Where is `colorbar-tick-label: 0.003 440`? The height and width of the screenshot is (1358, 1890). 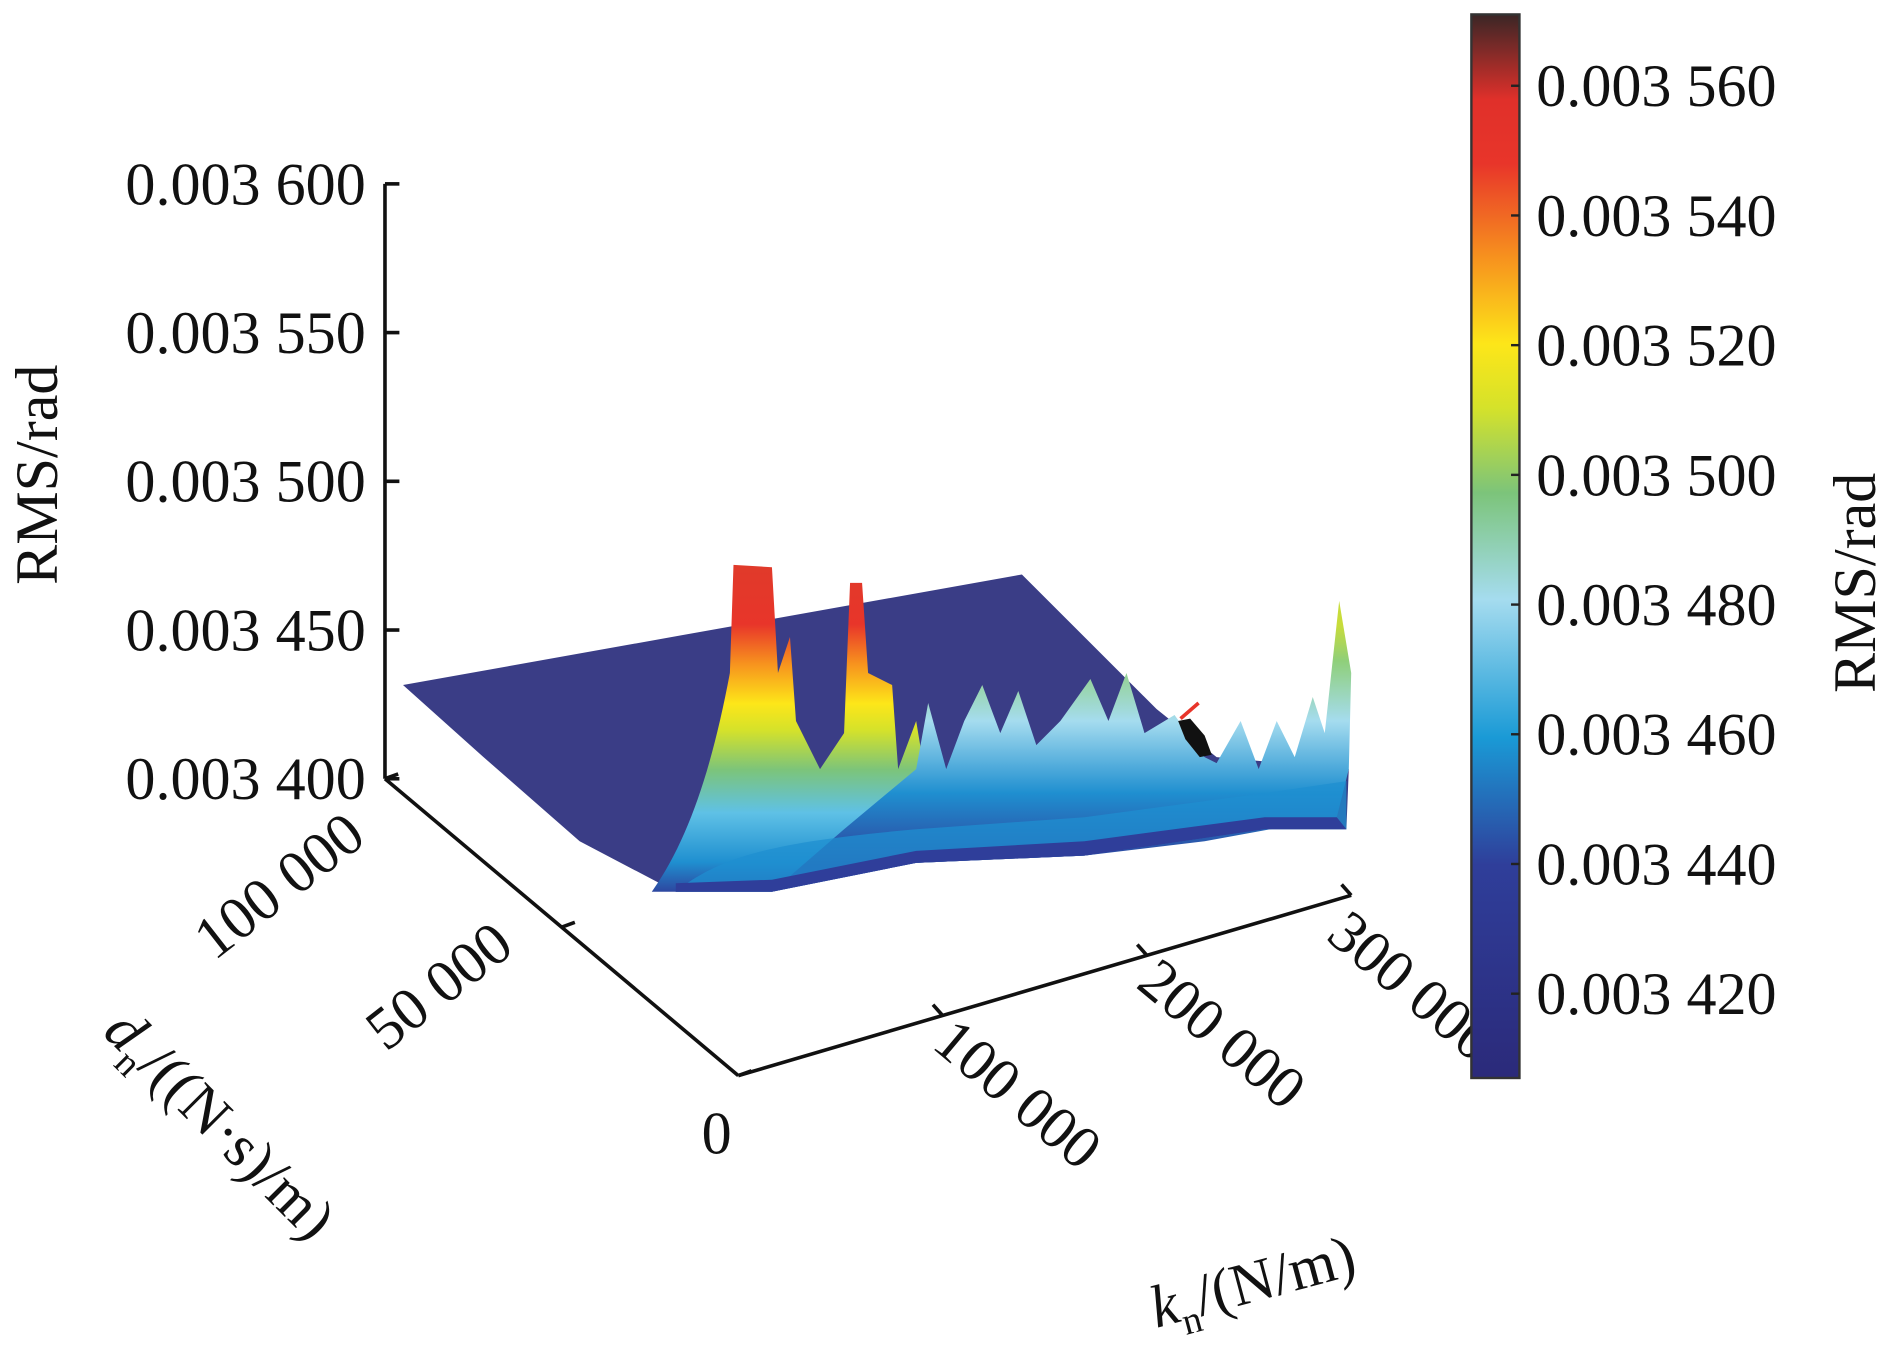 colorbar-tick-label: 0.003 440 is located at coordinates (1656, 863).